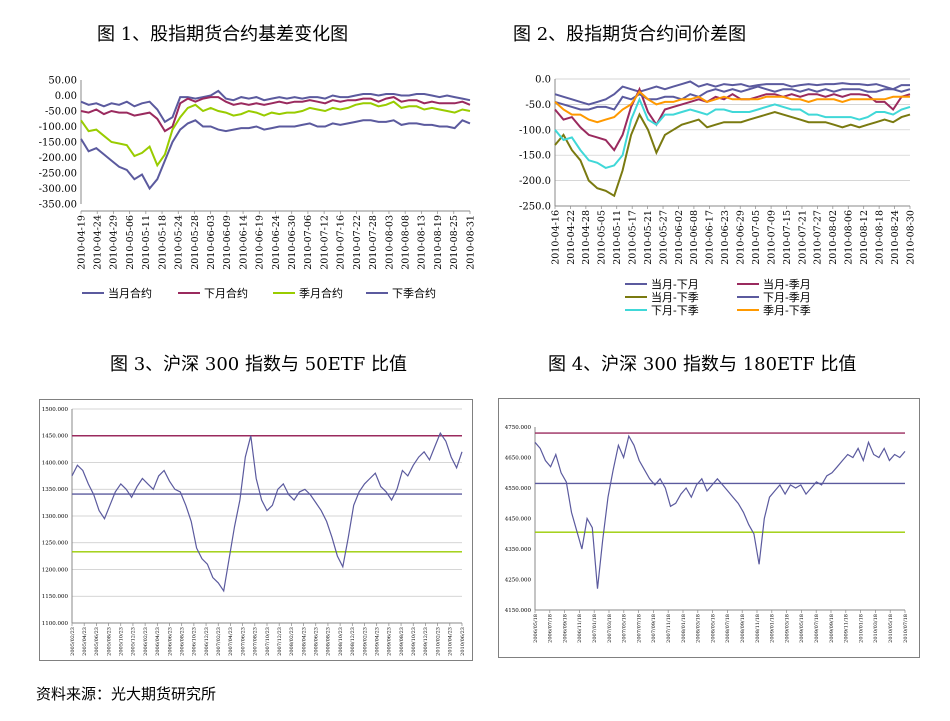 Image resolution: width=950 pixels, height=721 pixels. I want to click on x-tick-label: 2007/09/18, so click(654, 628).